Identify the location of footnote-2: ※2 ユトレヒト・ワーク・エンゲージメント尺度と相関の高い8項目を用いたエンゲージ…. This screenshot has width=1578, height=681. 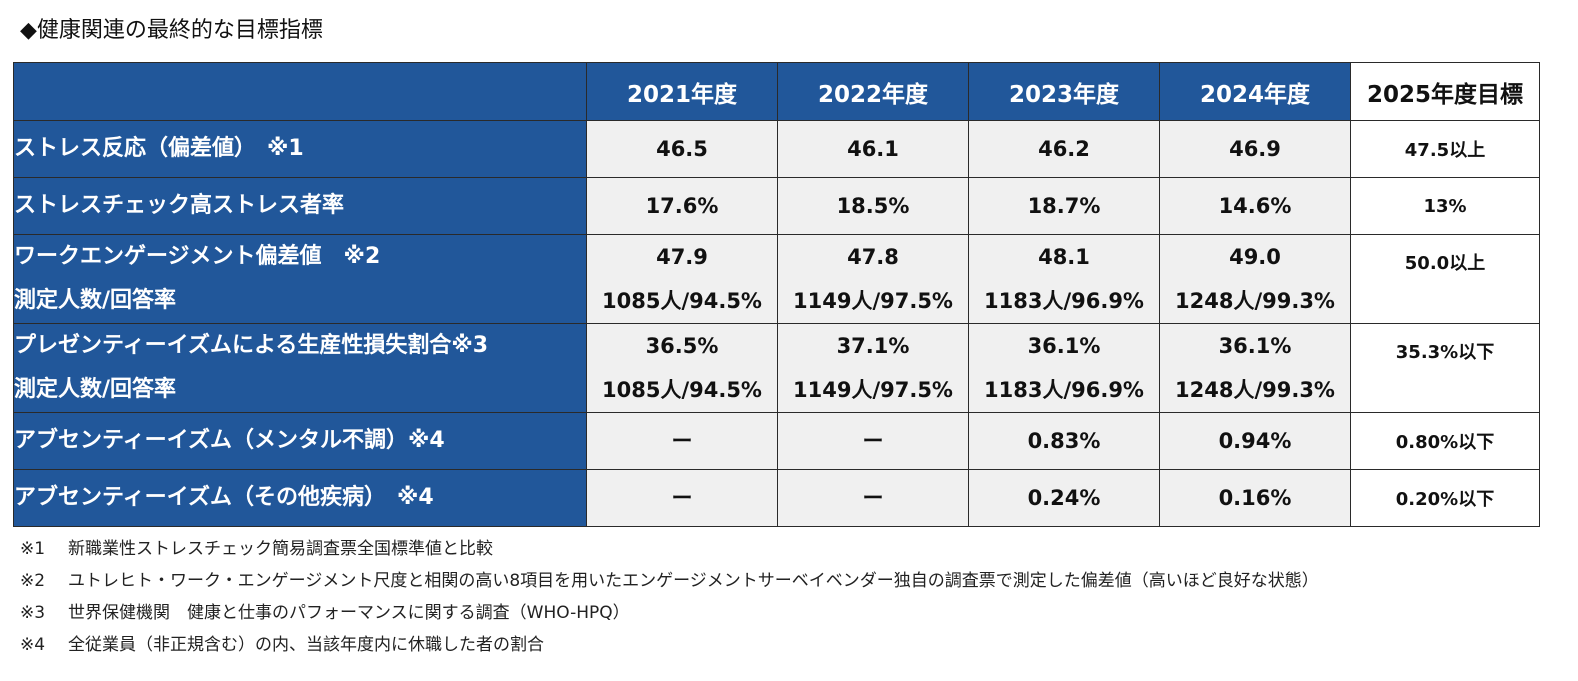
(669, 581).